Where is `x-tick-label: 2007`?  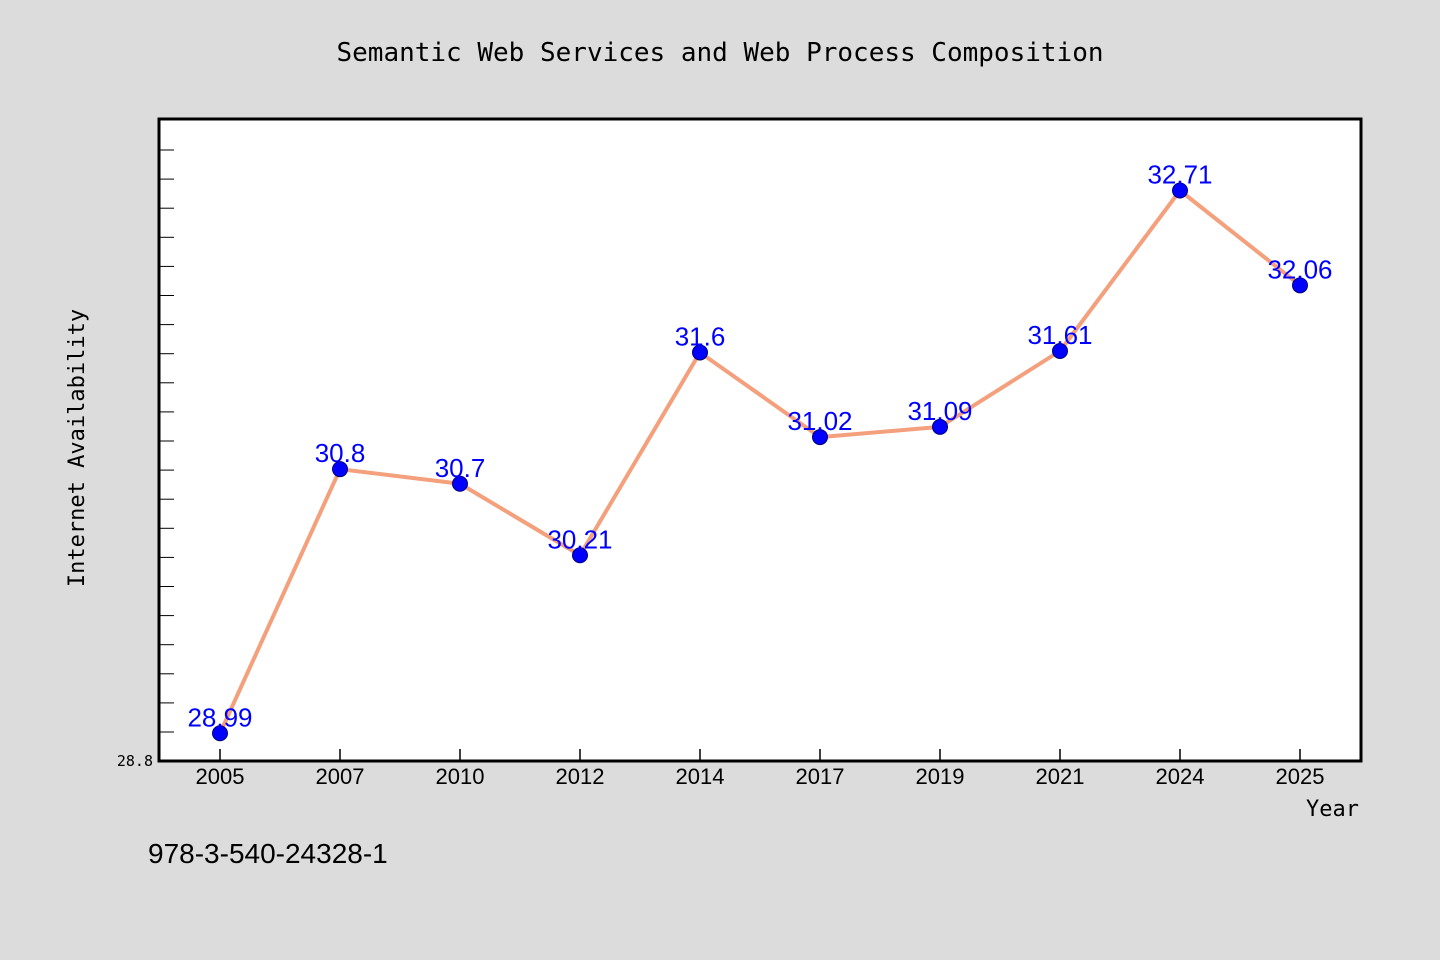
x-tick-label: 2007 is located at coordinates (340, 776).